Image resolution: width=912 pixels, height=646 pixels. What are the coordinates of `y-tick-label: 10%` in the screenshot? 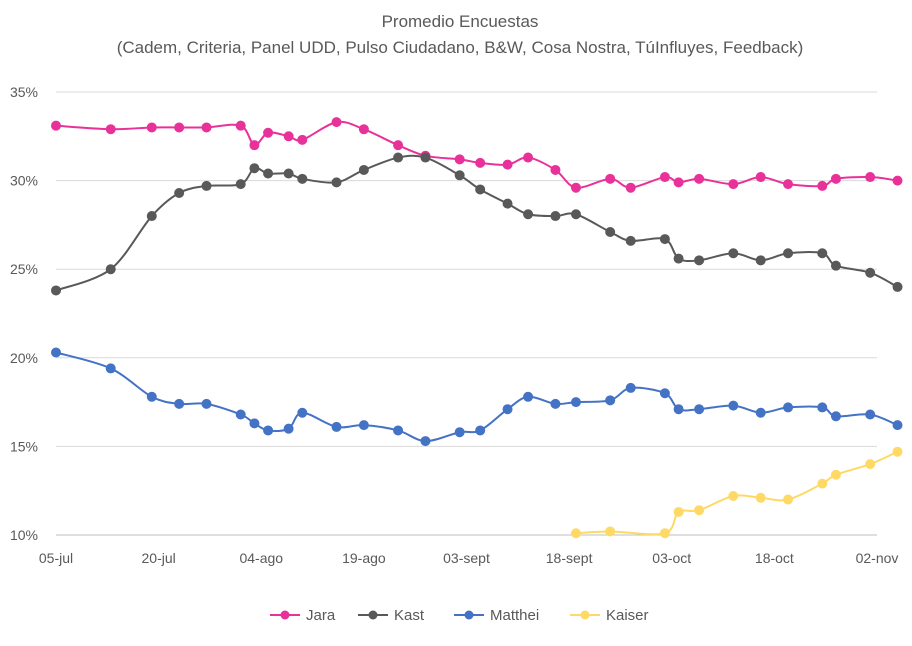 It's located at (24, 535).